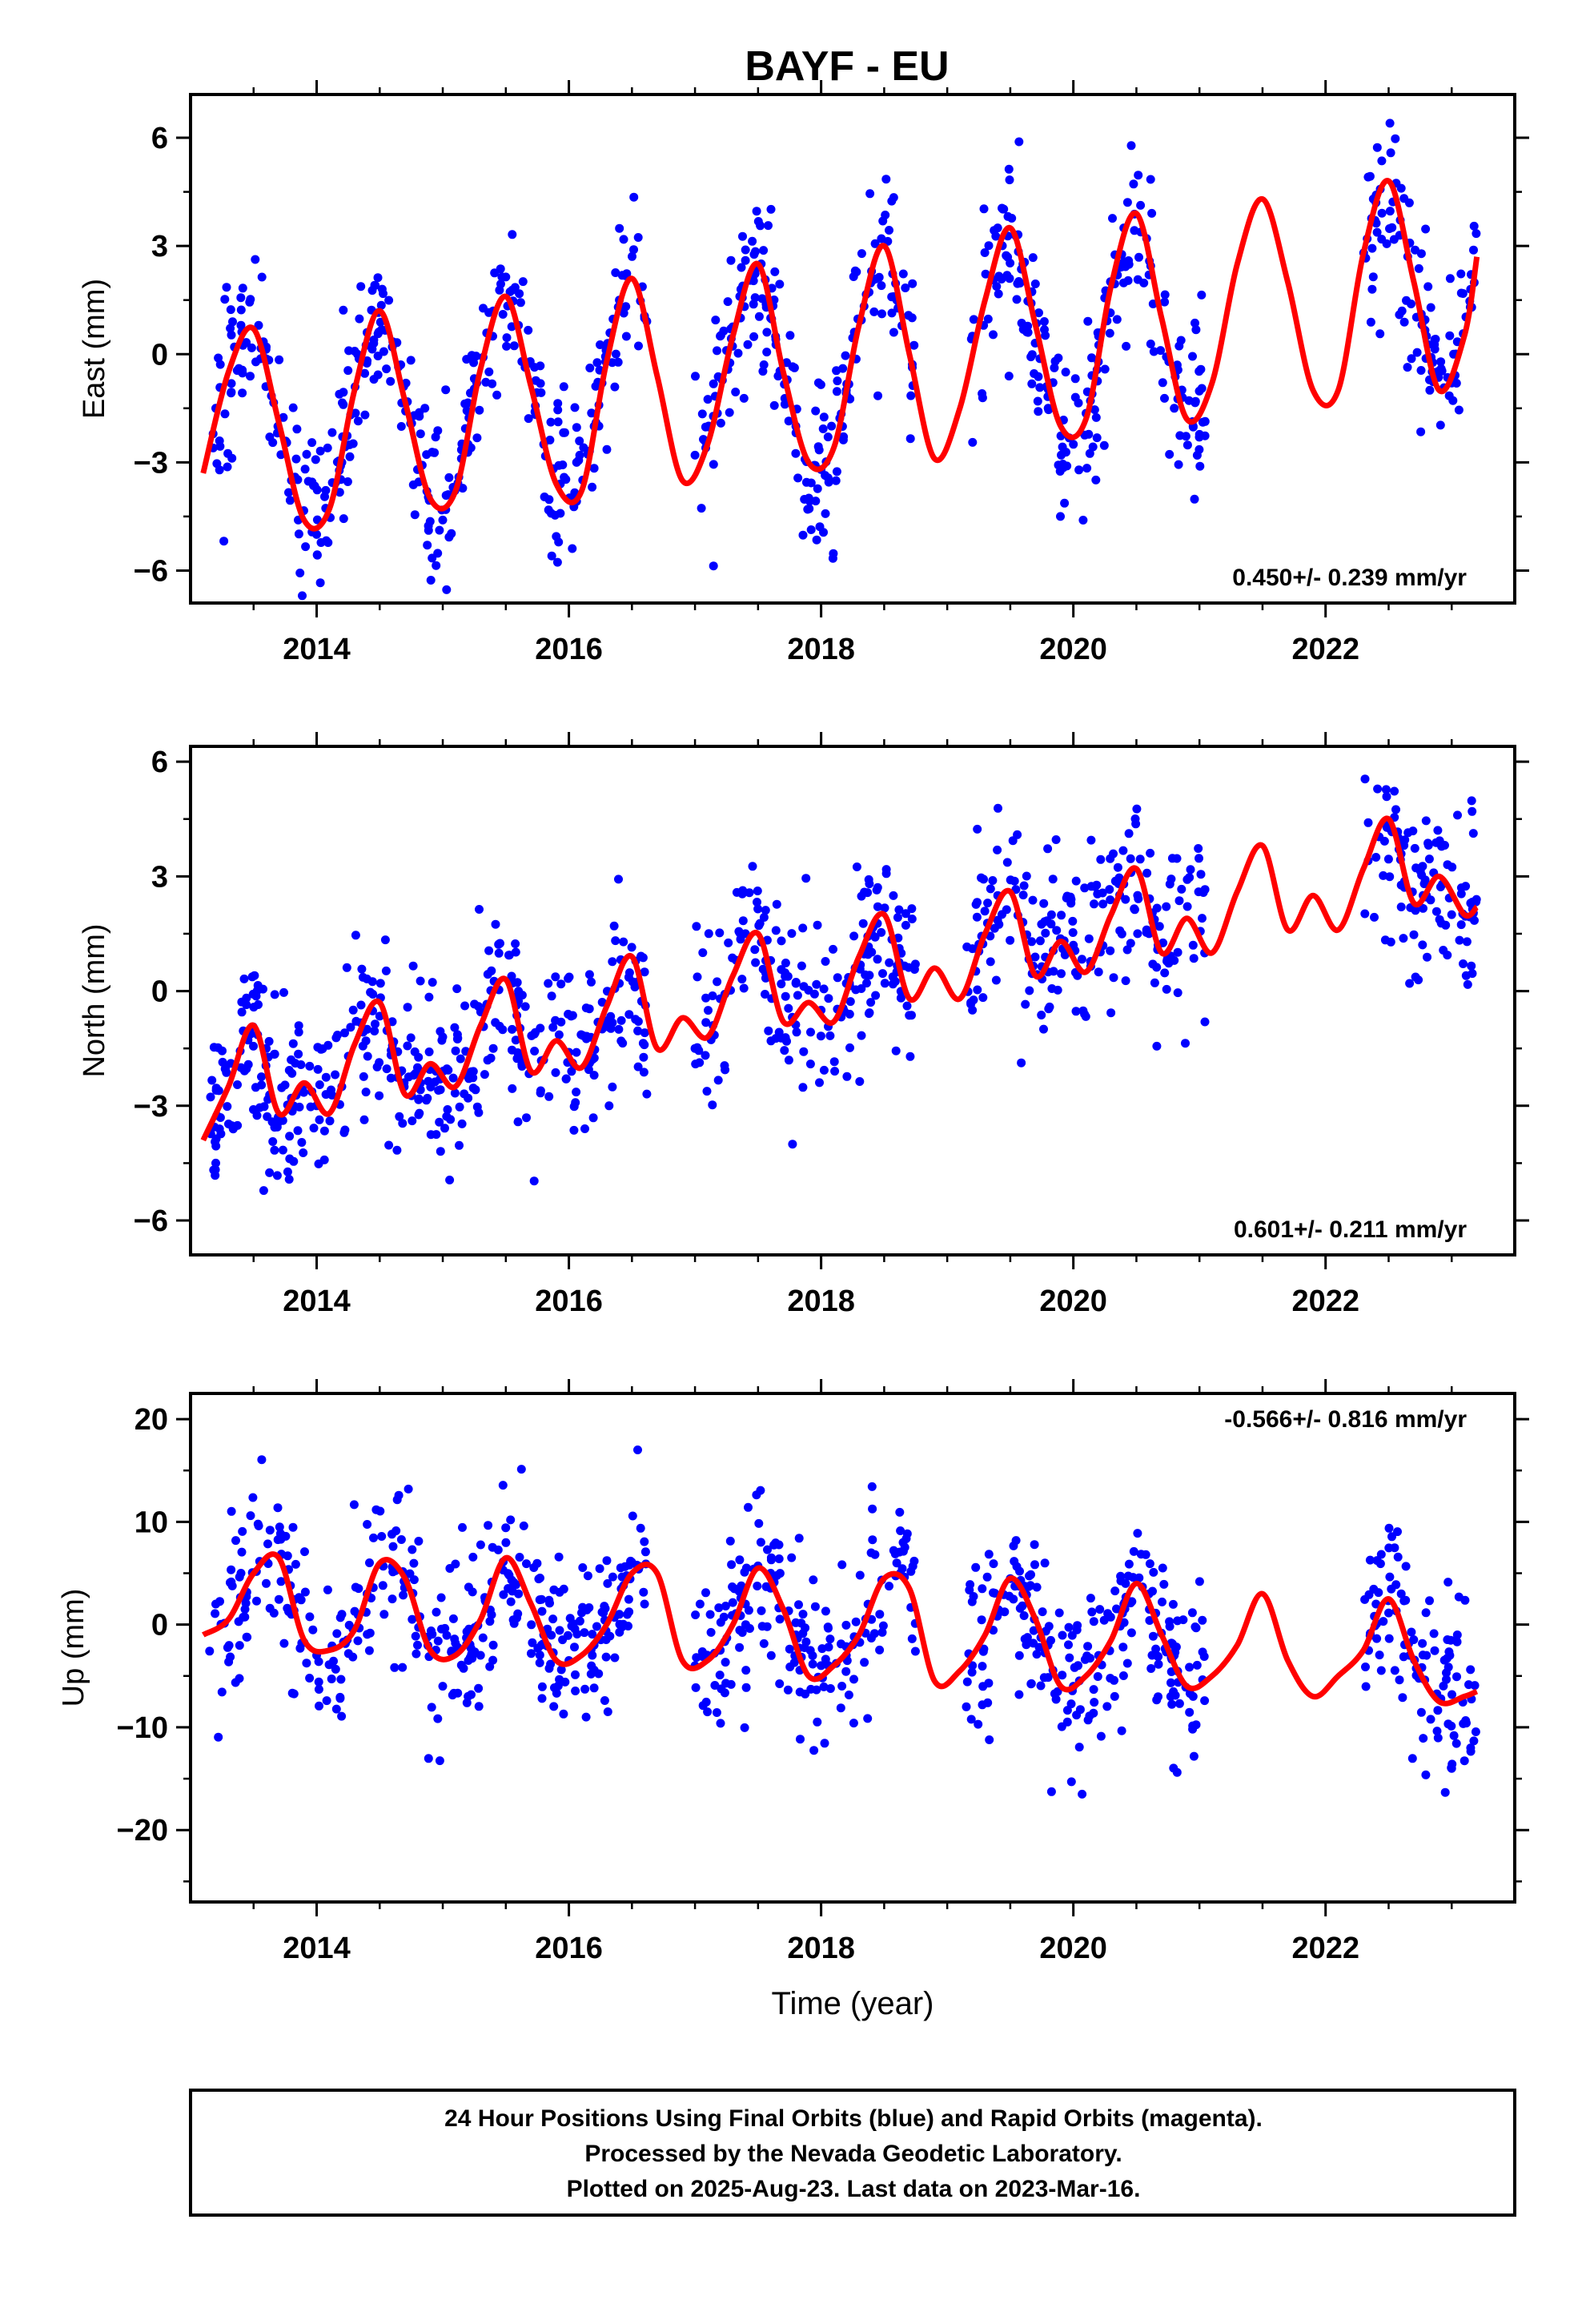 This screenshot has height=2324, width=1582. I want to click on x-tick-label: 2022, so click(1325, 1301).